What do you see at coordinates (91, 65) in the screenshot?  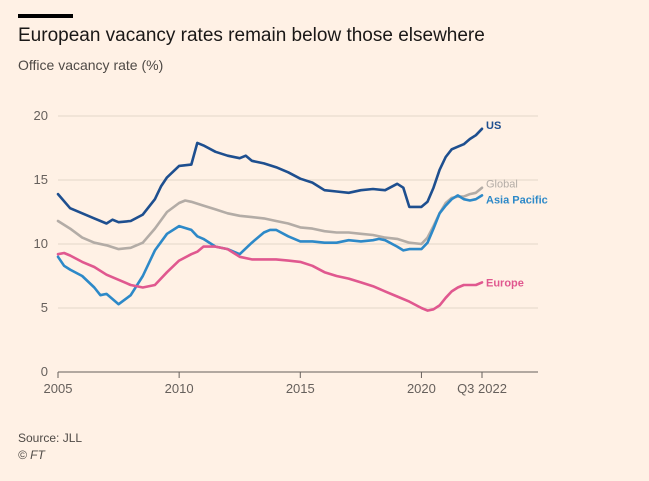 I see `chart-subtitle: Office vacancy rate (%)` at bounding box center [91, 65].